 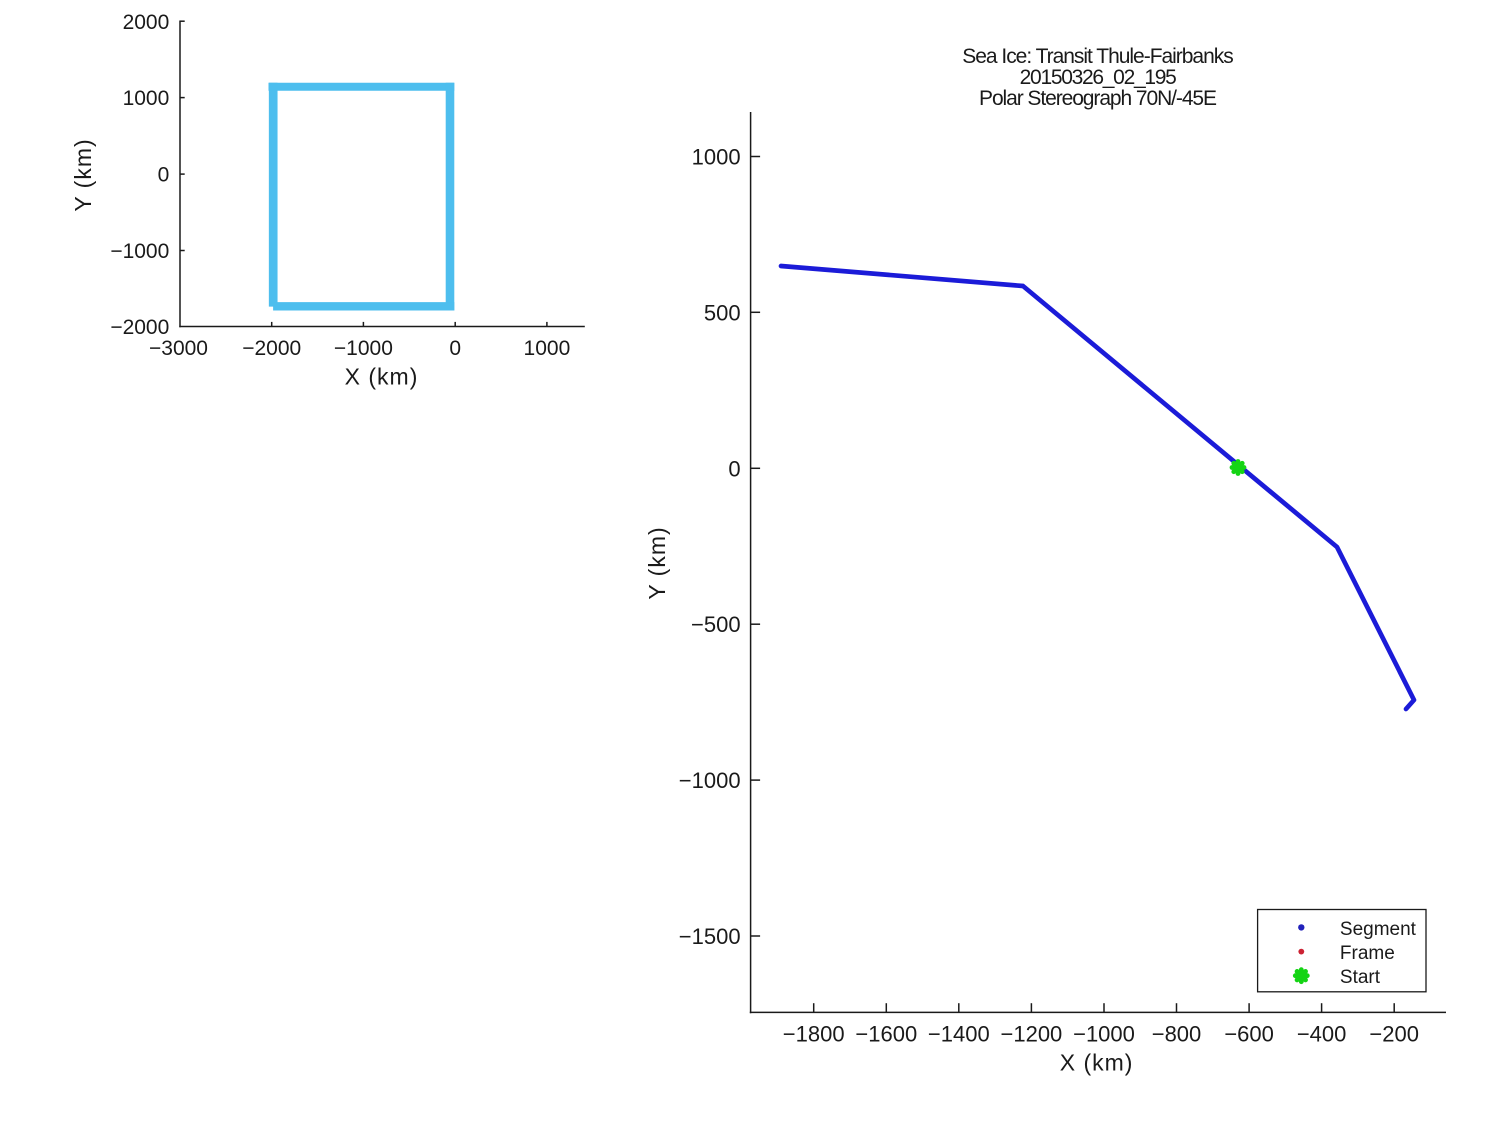 What do you see at coordinates (1177, 1034) in the screenshot?
I see `svg-text: −800` at bounding box center [1177, 1034].